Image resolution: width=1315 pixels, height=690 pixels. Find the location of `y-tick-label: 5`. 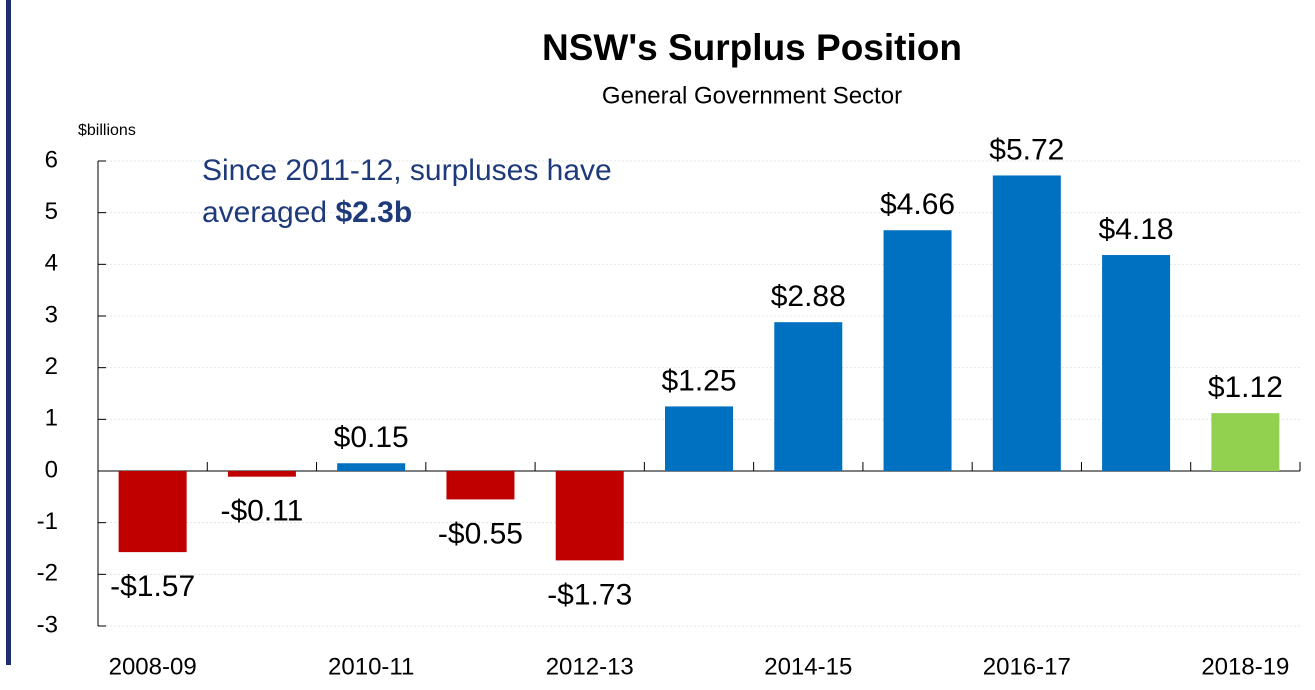

y-tick-label: 5 is located at coordinates (51, 211).